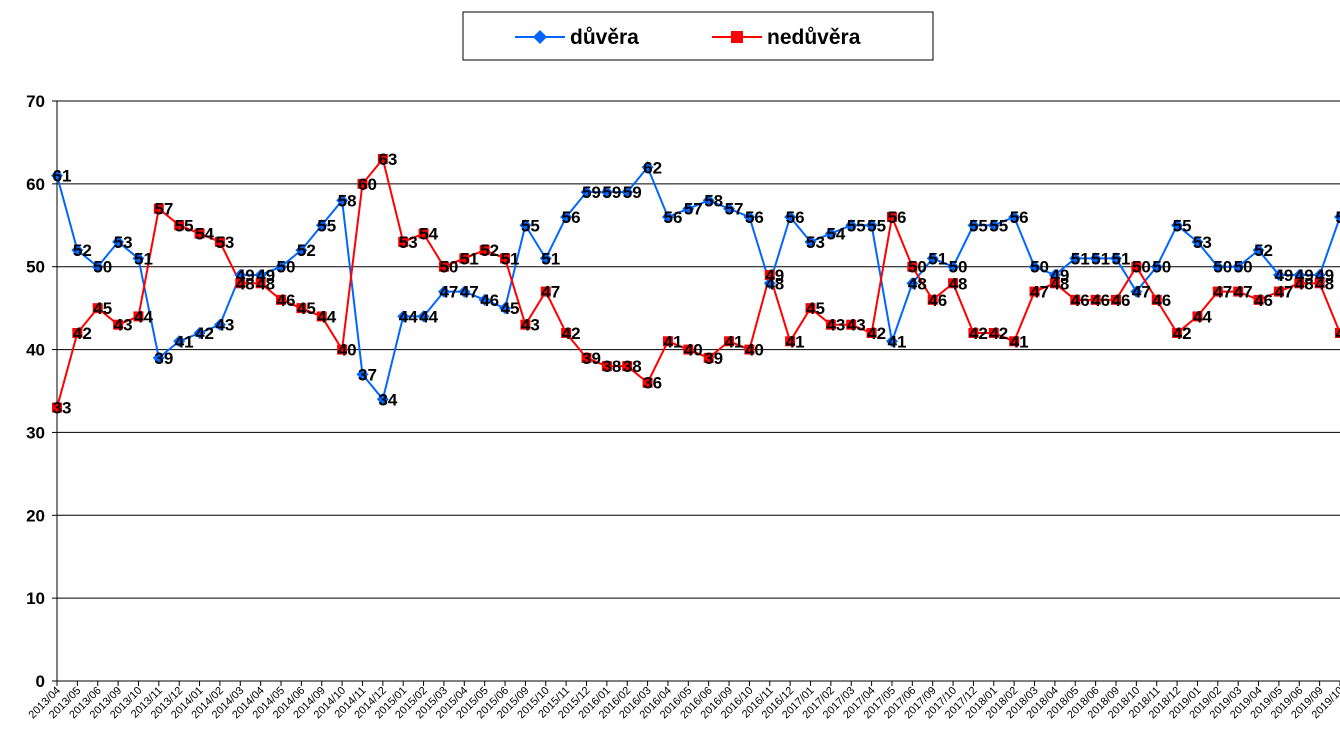 Image resolution: width=1340 pixels, height=752 pixels. What do you see at coordinates (35, 598) in the screenshot?
I see `y-tick-label: 10` at bounding box center [35, 598].